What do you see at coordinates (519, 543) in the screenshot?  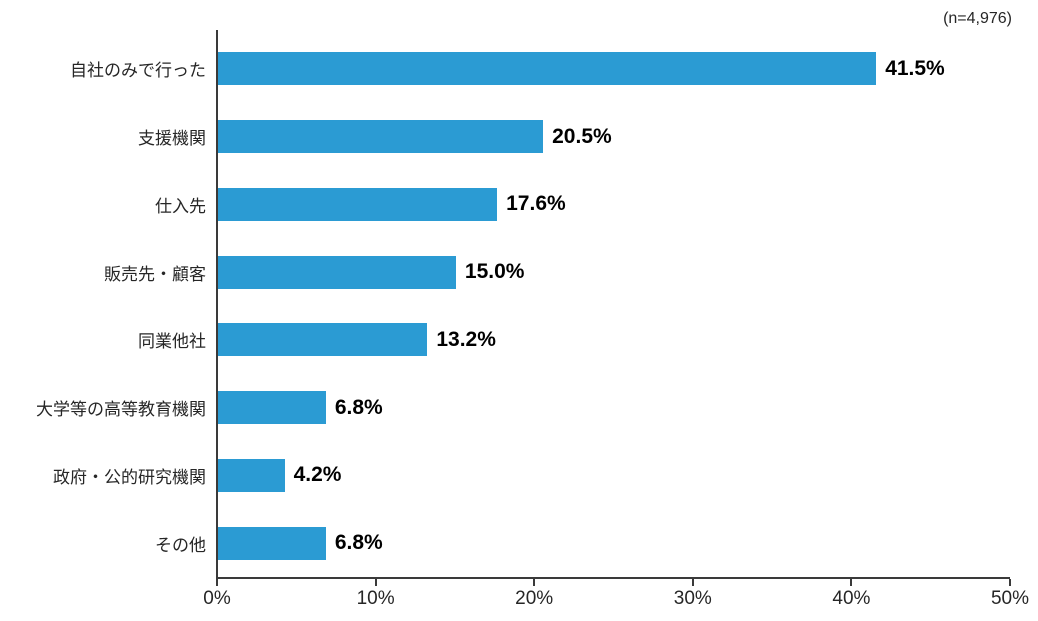 I see `chart-row: その他 6.8%` at bounding box center [519, 543].